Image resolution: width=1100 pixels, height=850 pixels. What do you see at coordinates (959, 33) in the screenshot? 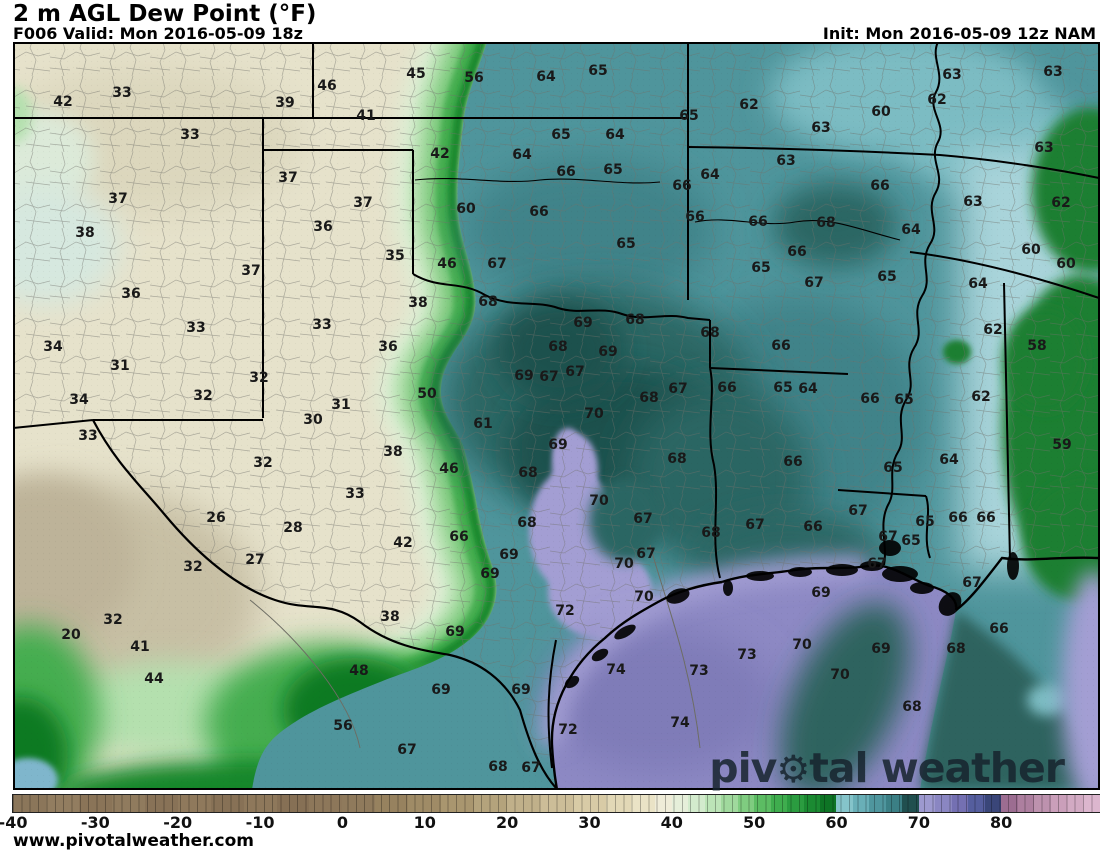
I see `init-time-label: Init: Mon 2016-05-09 12z NAM` at bounding box center [959, 33].